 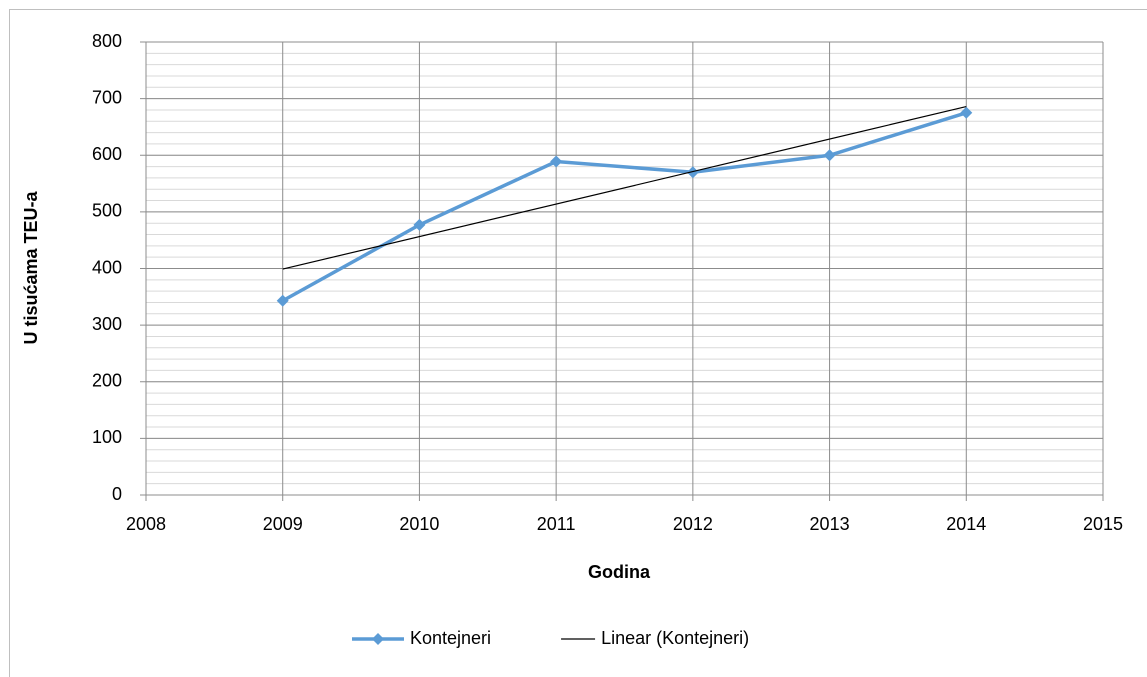 I want to click on legend-label: Linear (Kontejneri), so click(x=675, y=638).